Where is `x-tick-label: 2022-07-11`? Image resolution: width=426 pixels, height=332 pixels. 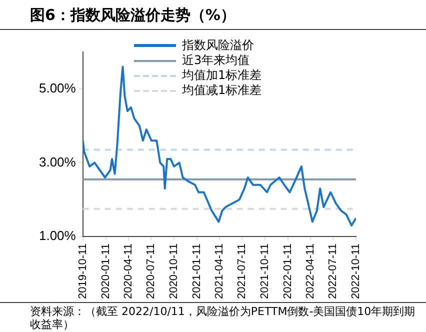
x-tick-label: 2022-07-11 is located at coordinates (333, 271).